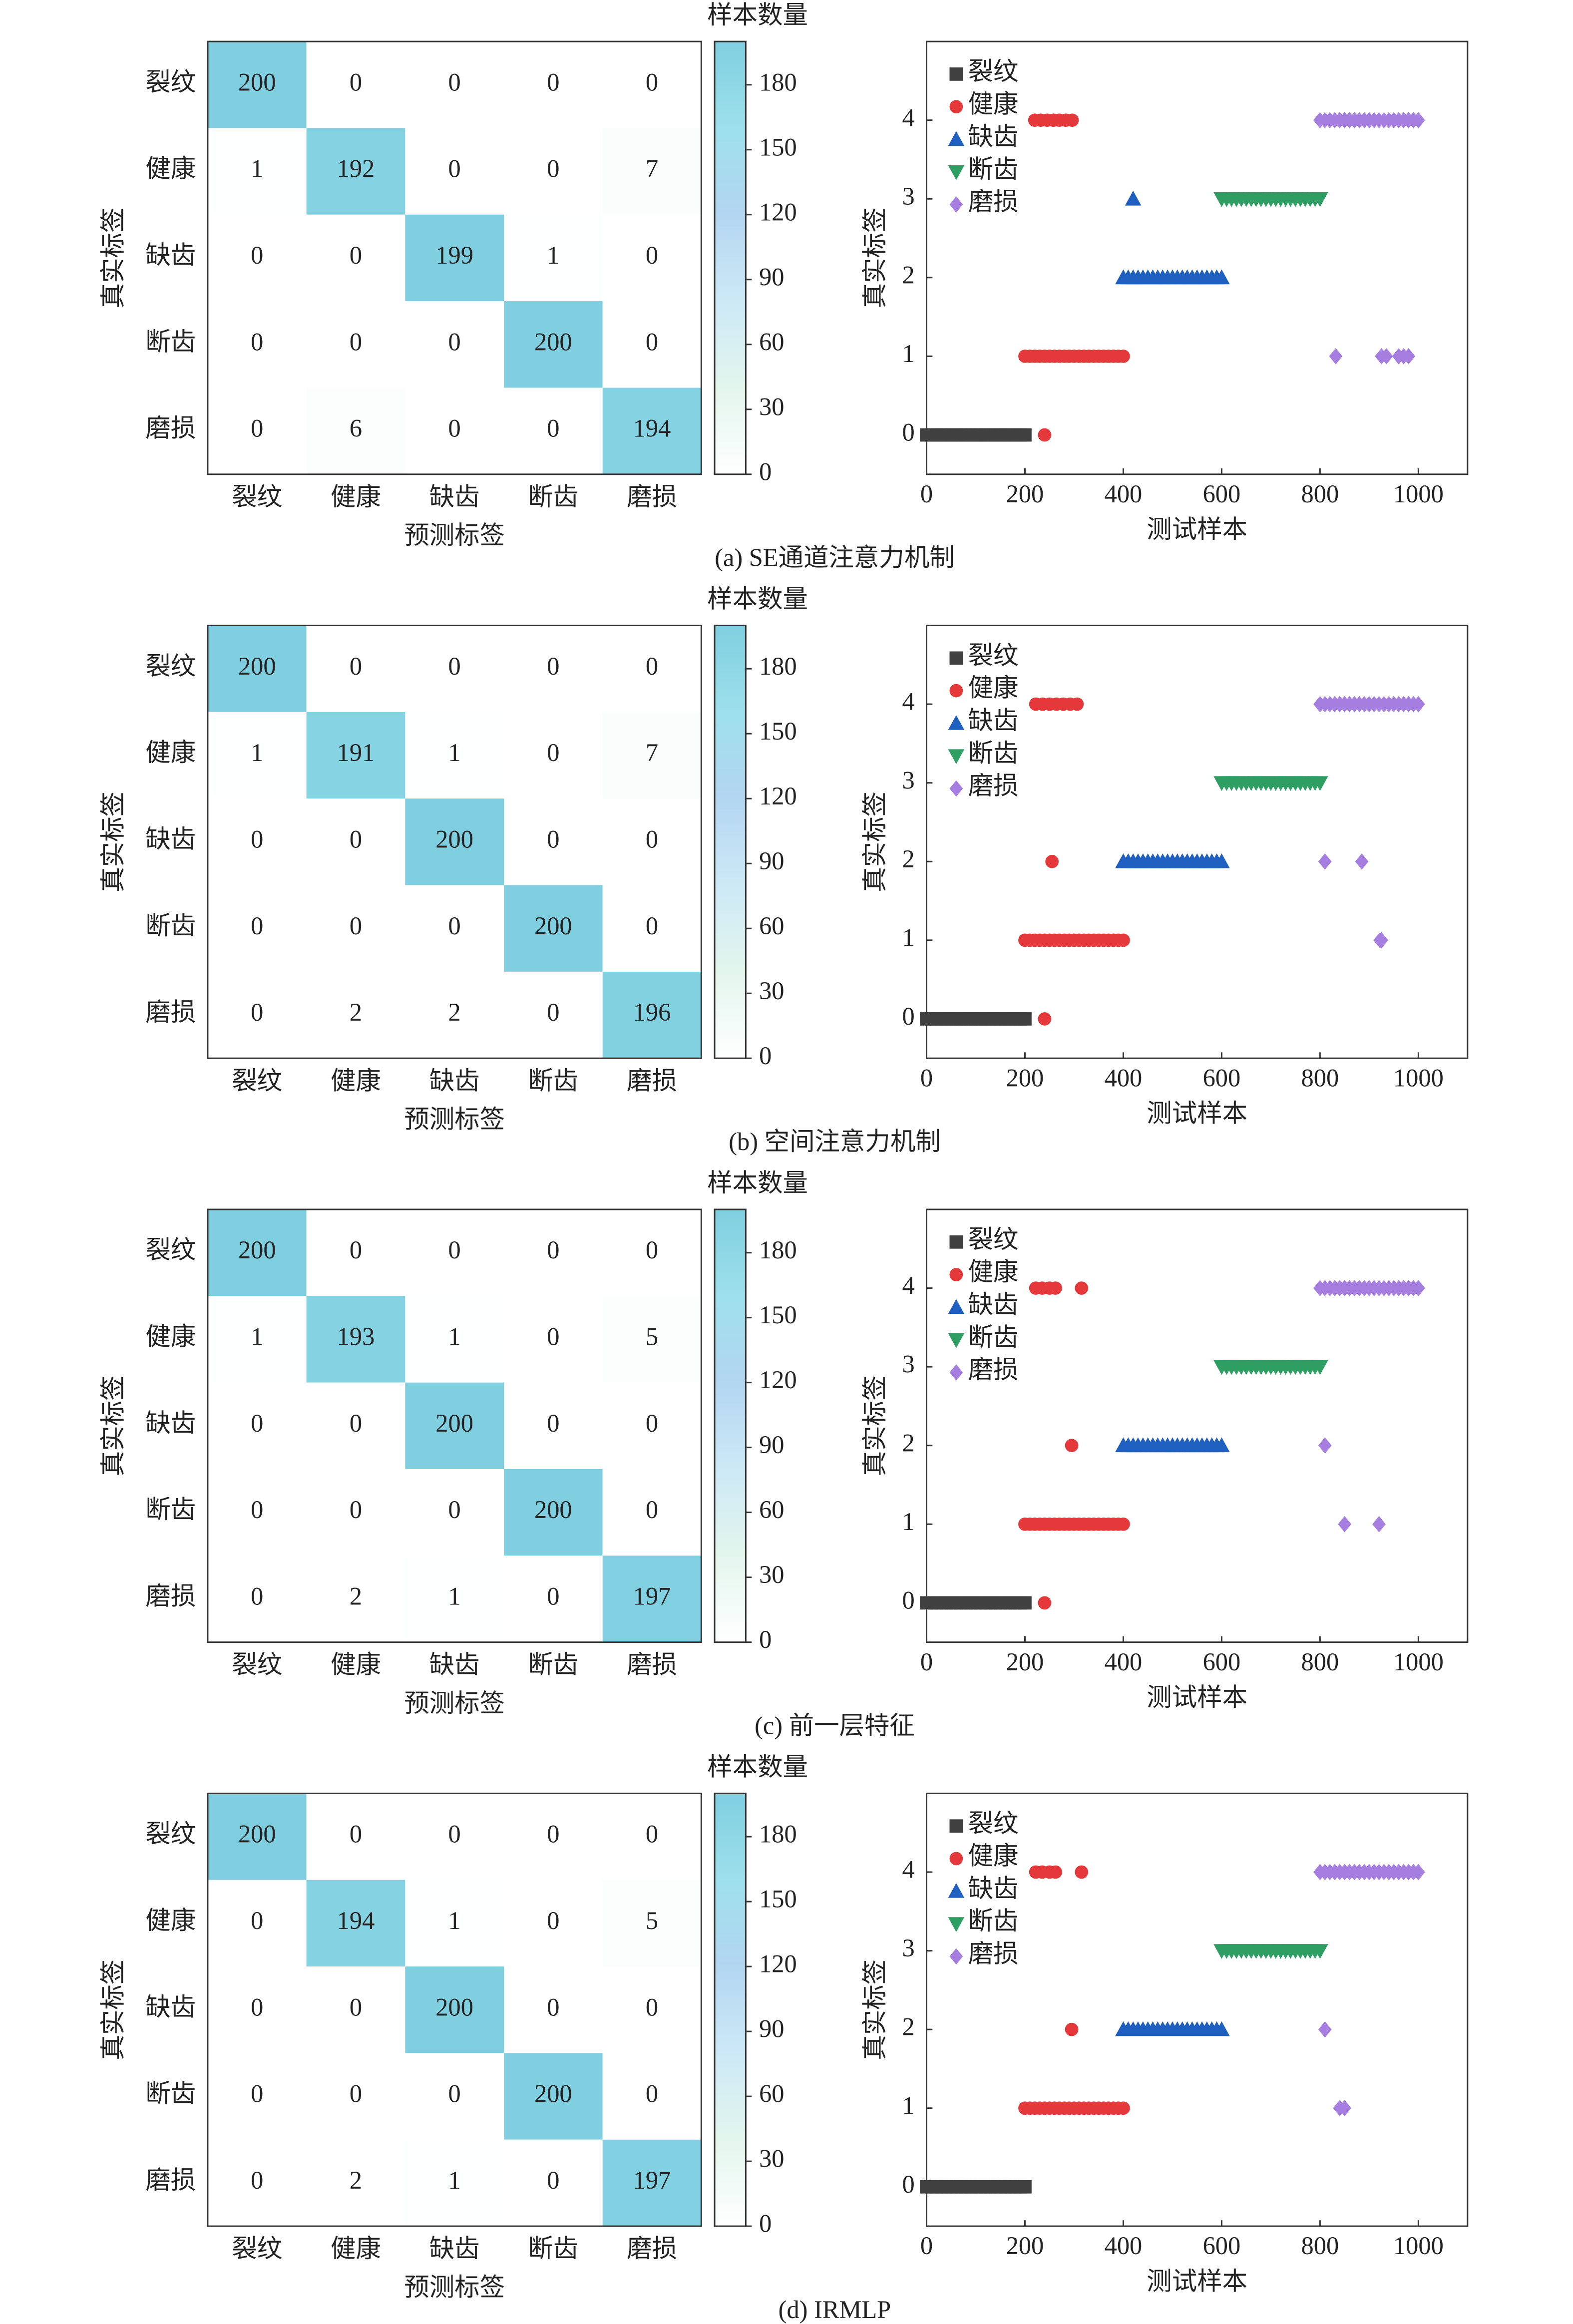  Describe the element at coordinates (170, 1250) in the screenshot. I see `y-tick-label: 裂纹` at that location.